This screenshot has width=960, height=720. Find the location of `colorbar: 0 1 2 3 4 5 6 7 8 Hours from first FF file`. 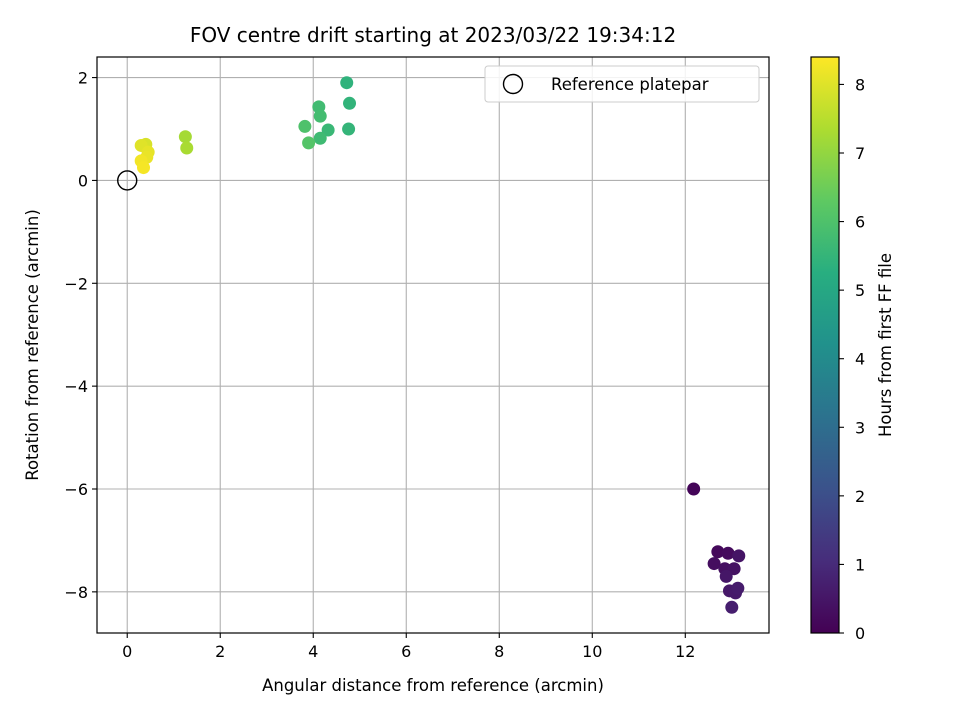

colorbar: 0 1 2 3 4 5 6 7 8 Hours from first FF file is located at coordinates (852, 349).